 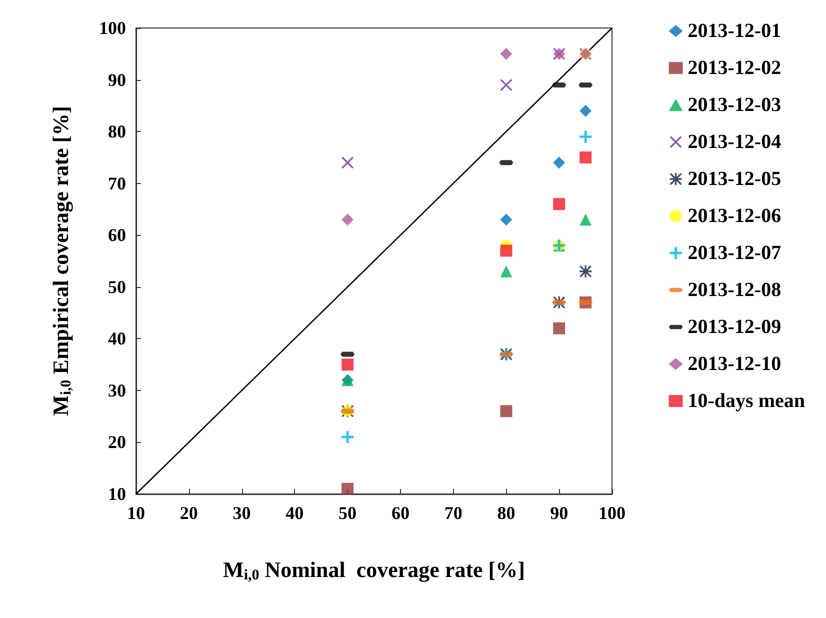 What do you see at coordinates (735, 105) in the screenshot?
I see `legend-label: 2013-12-03` at bounding box center [735, 105].